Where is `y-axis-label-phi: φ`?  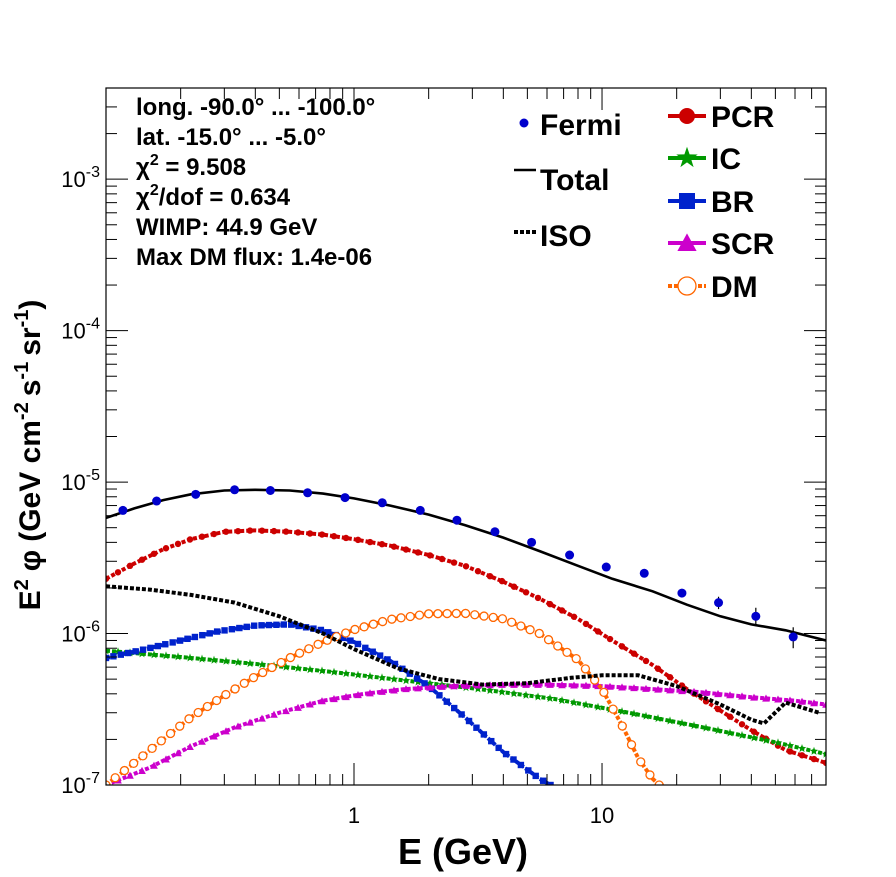 y-axis-label-phi: φ is located at coordinates (30, 560).